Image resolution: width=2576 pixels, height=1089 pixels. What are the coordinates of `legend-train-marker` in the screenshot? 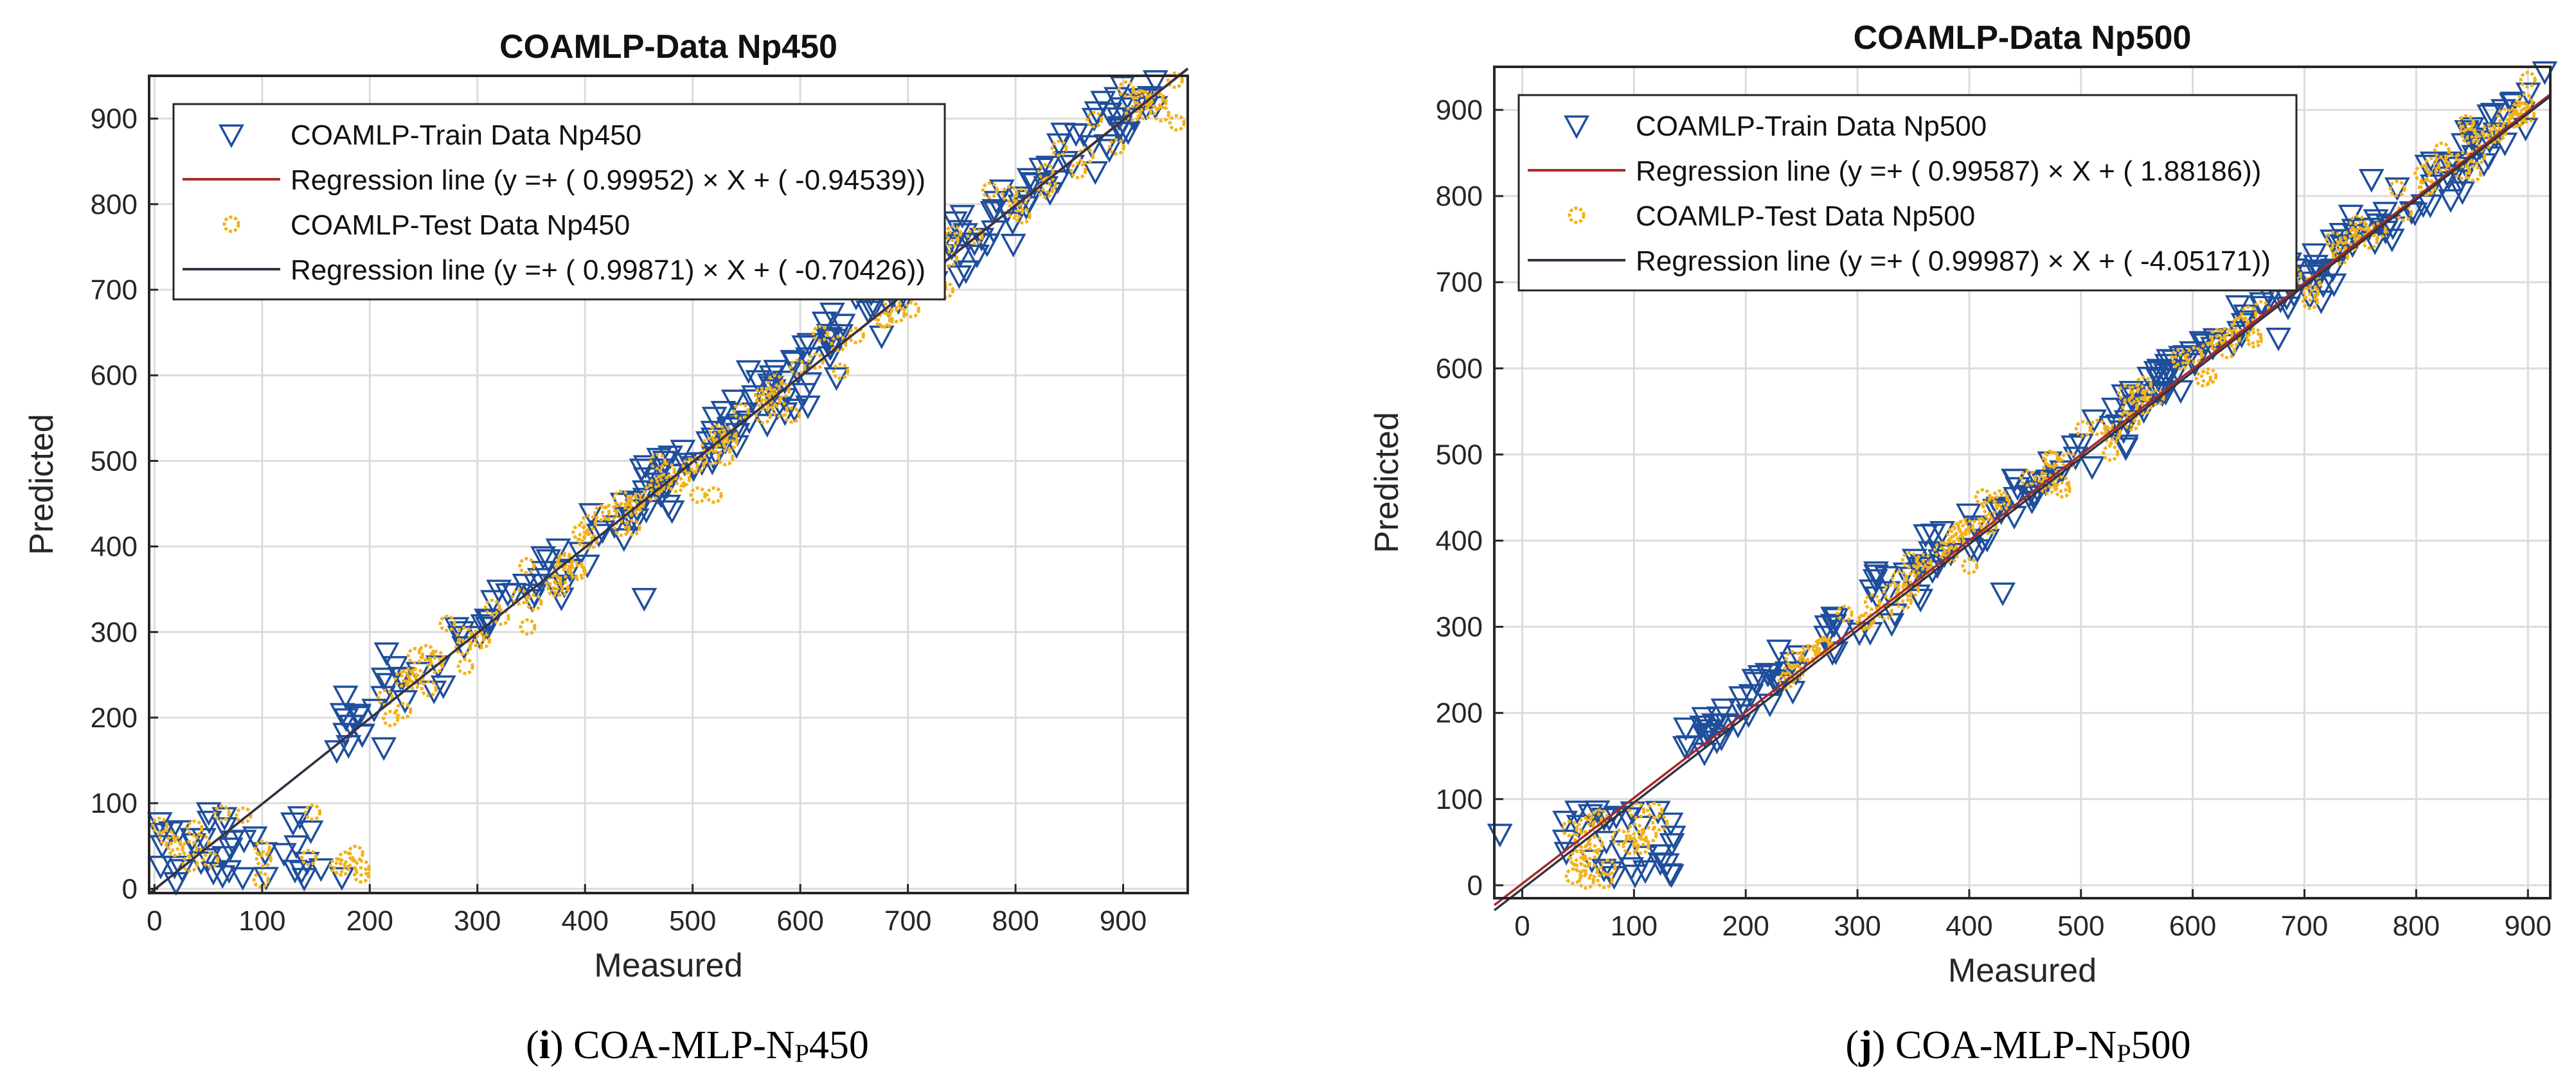 It's located at (231, 136).